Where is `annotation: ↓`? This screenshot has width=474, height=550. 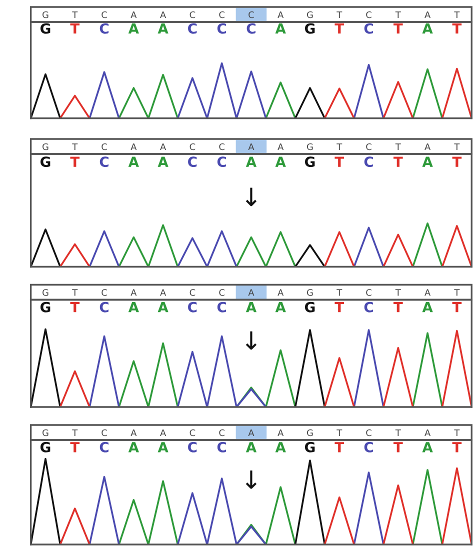 annotation: ↓ is located at coordinates (251, 479).